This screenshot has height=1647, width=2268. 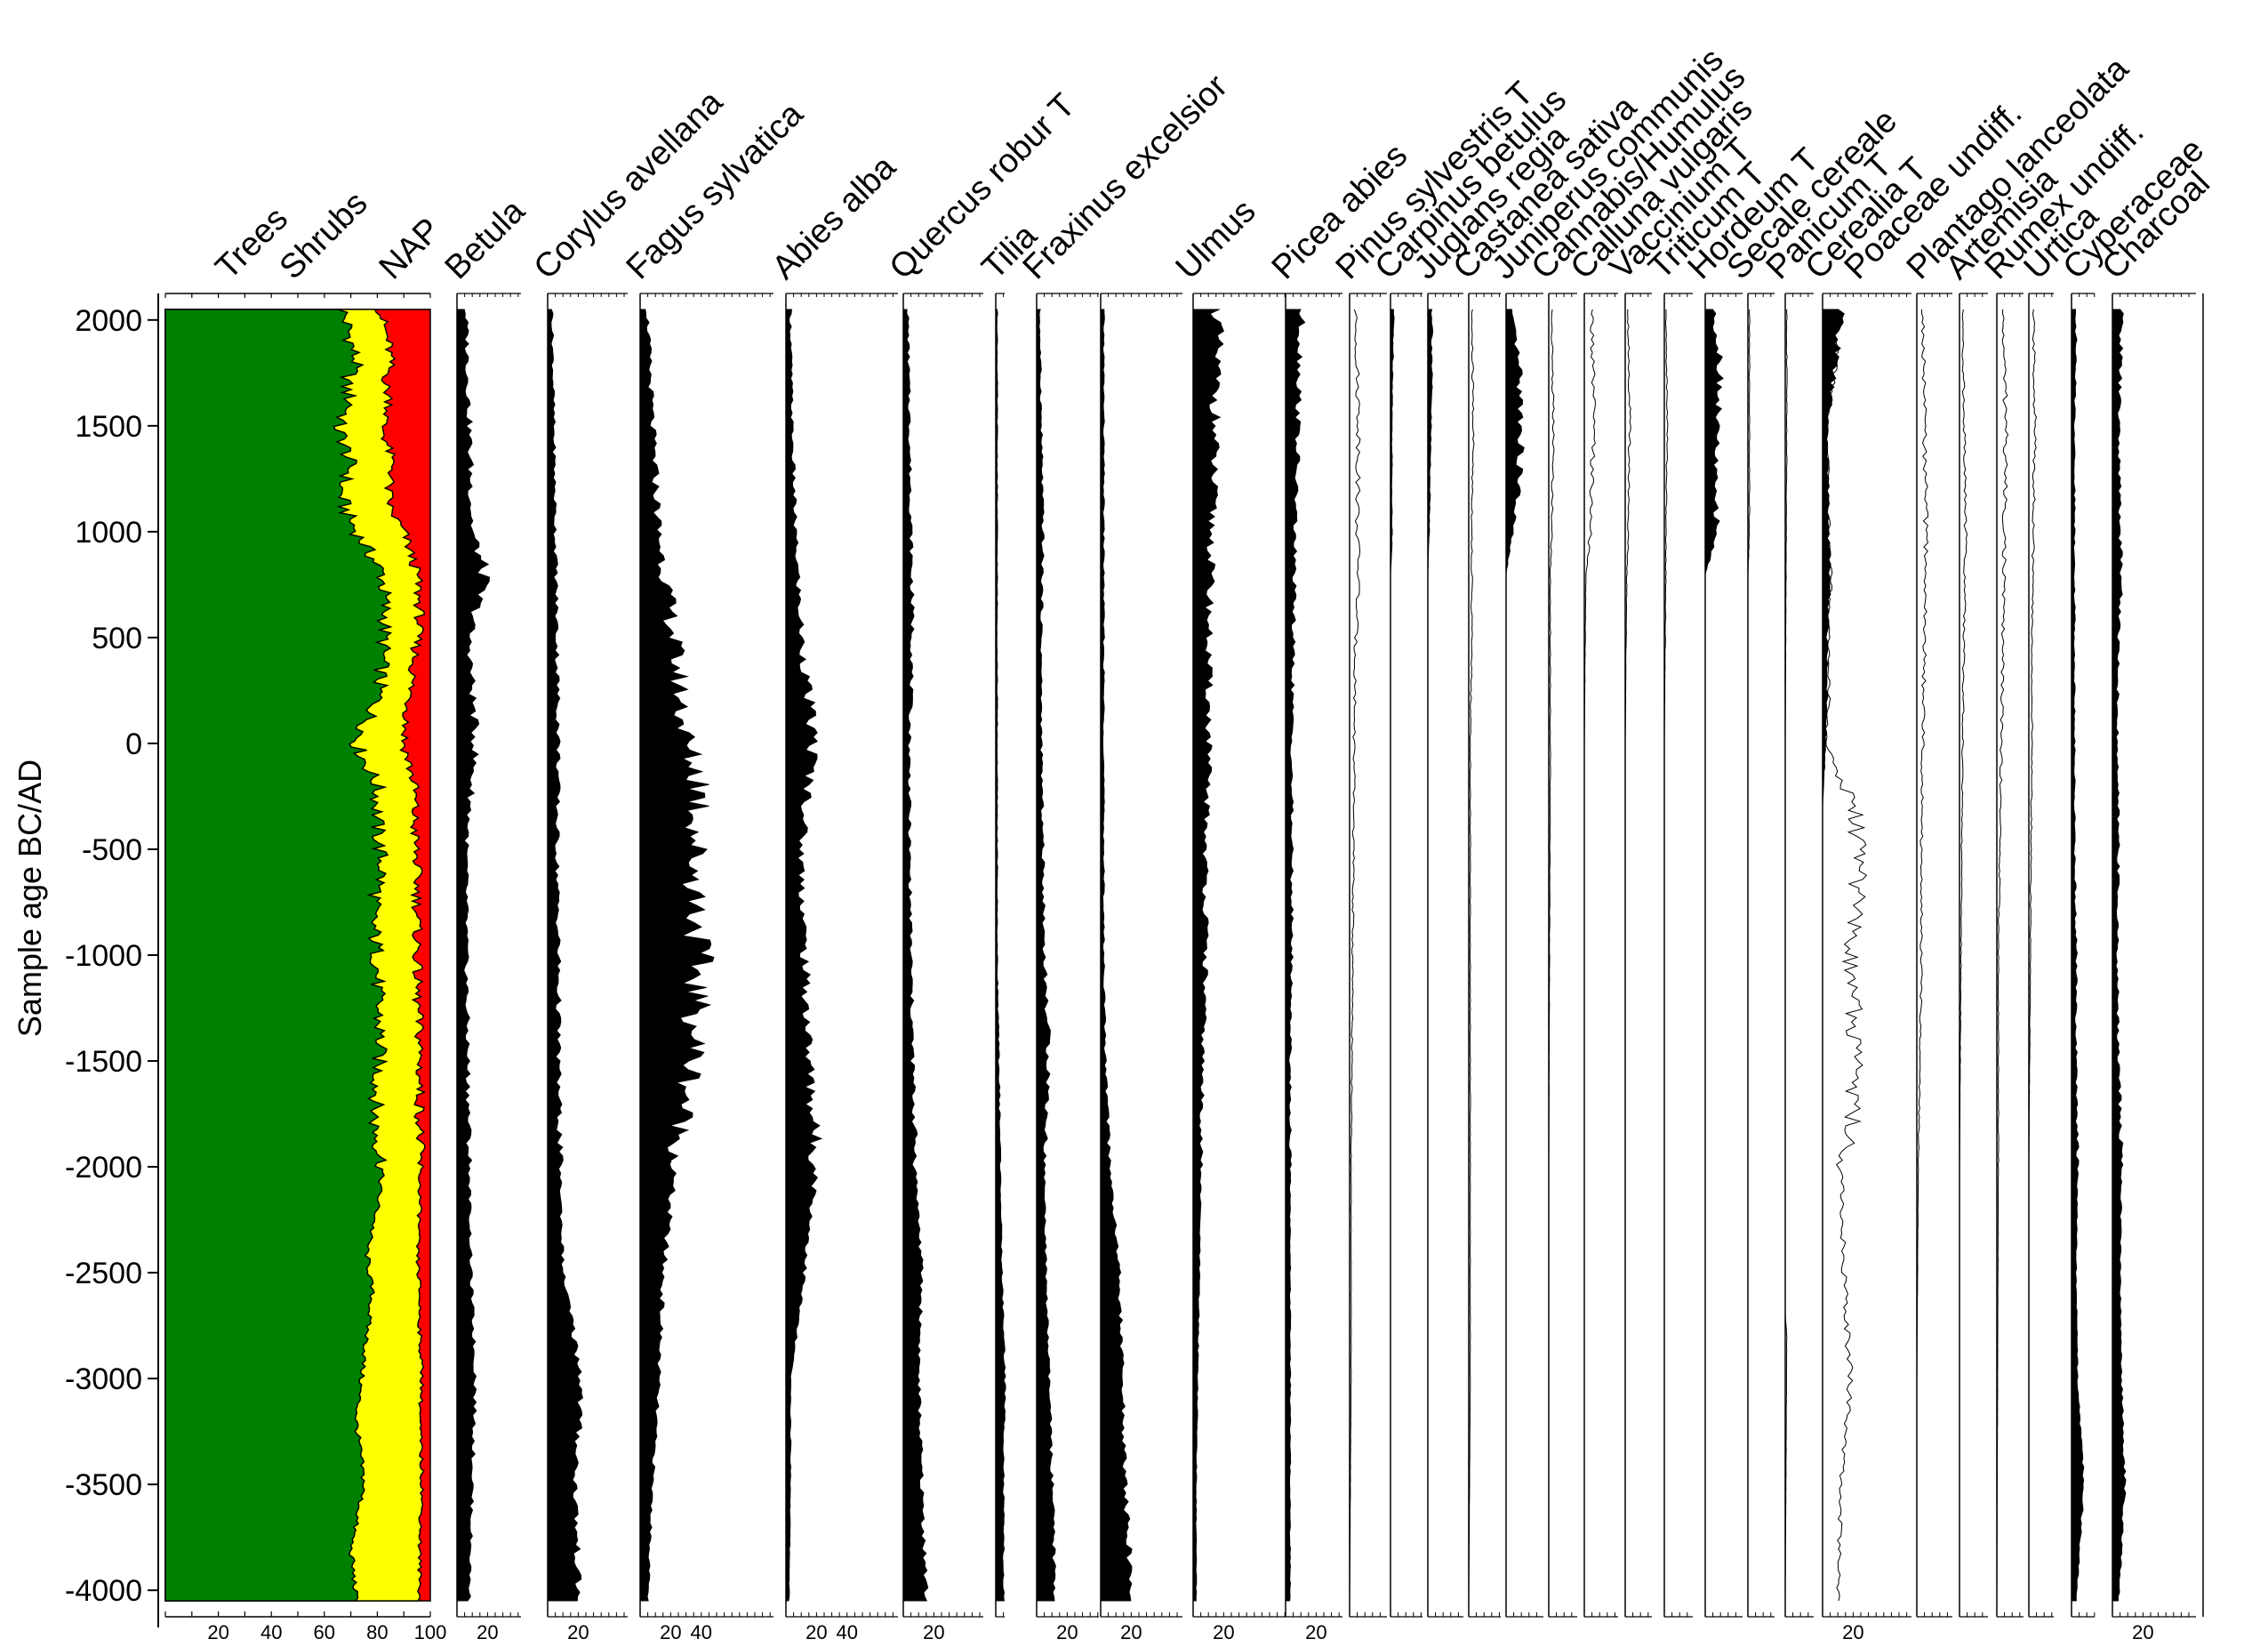 What do you see at coordinates (410, 248) in the screenshot?
I see `series-label-nap: NAP` at bounding box center [410, 248].